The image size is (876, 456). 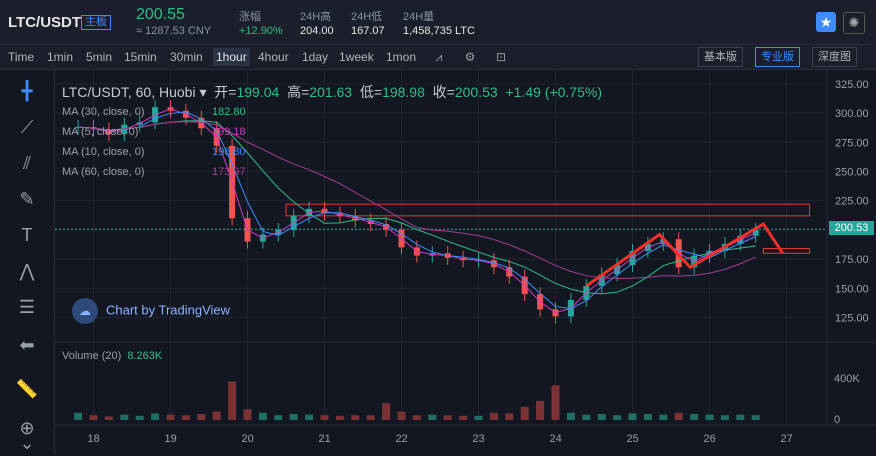 What do you see at coordinates (27, 91) in the screenshot?
I see `crosshair-icon: ╋` at bounding box center [27, 91].